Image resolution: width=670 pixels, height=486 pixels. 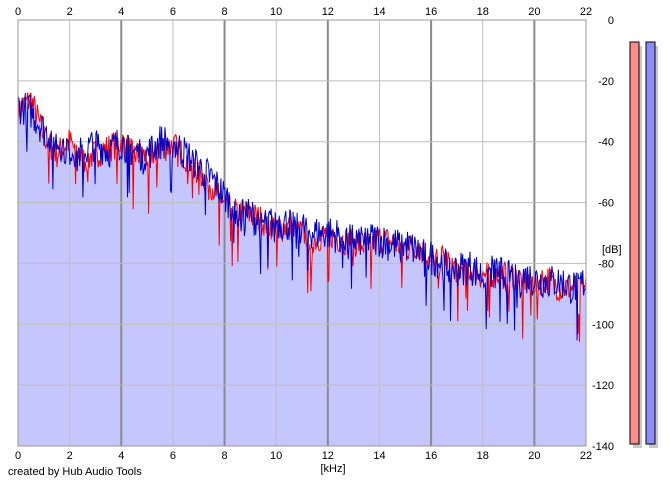 I want to click on y-tick-label: 0, so click(x=611, y=21).